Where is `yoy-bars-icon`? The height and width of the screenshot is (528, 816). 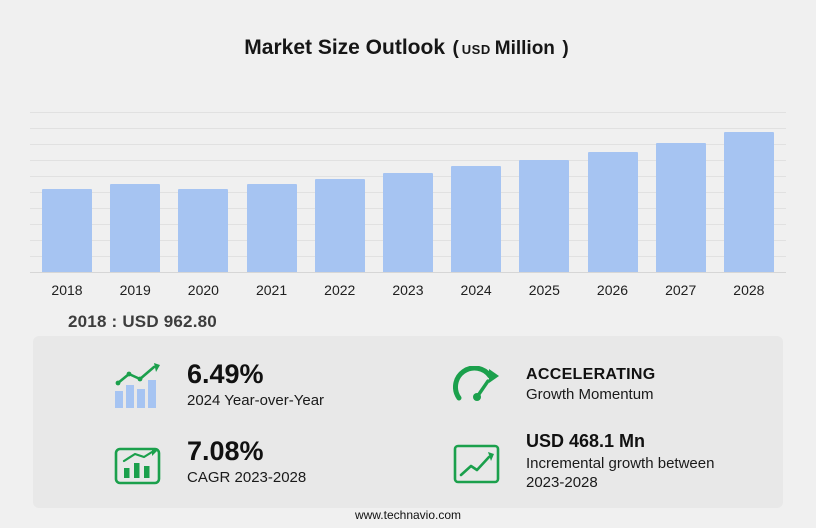
yoy-bars-icon is located at coordinates (138, 386).